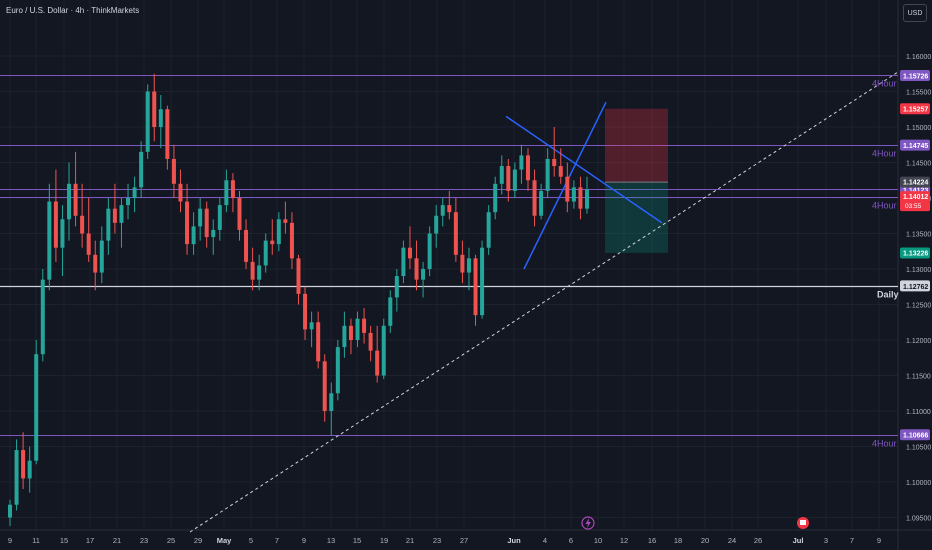 The height and width of the screenshot is (550, 932). I want to click on time-tick-label: 17, so click(90, 540).